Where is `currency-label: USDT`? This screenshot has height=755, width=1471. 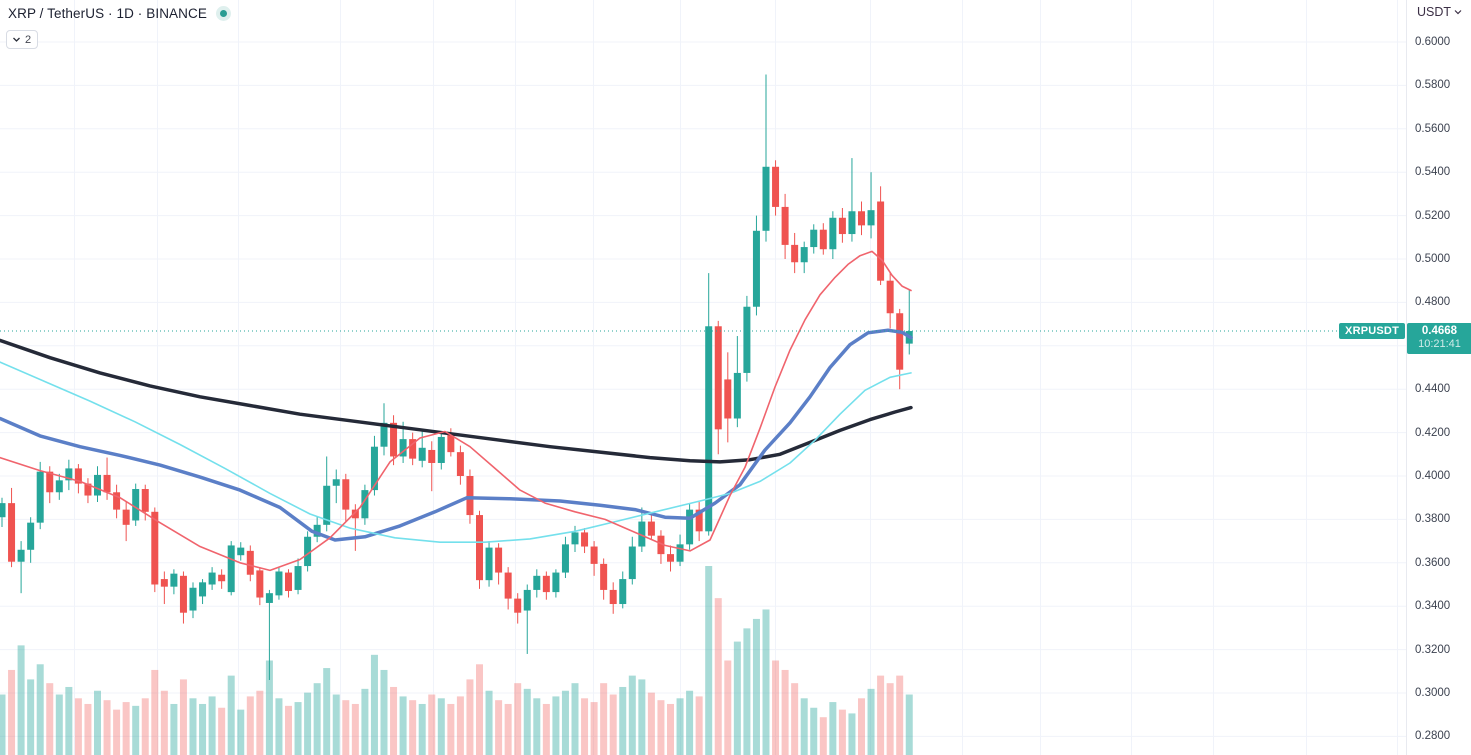 currency-label: USDT is located at coordinates (1434, 12).